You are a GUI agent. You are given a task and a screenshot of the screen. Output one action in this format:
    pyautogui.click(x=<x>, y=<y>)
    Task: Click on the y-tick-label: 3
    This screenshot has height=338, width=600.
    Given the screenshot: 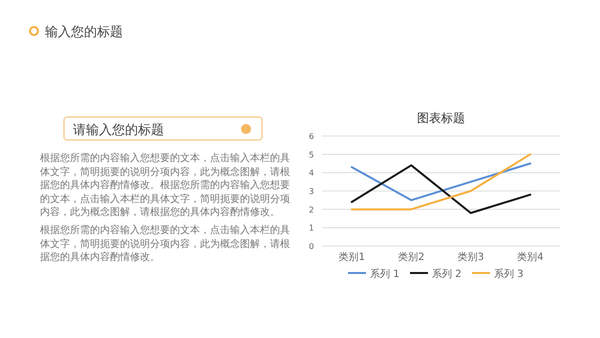 What is the action you would take?
    pyautogui.click(x=311, y=191)
    